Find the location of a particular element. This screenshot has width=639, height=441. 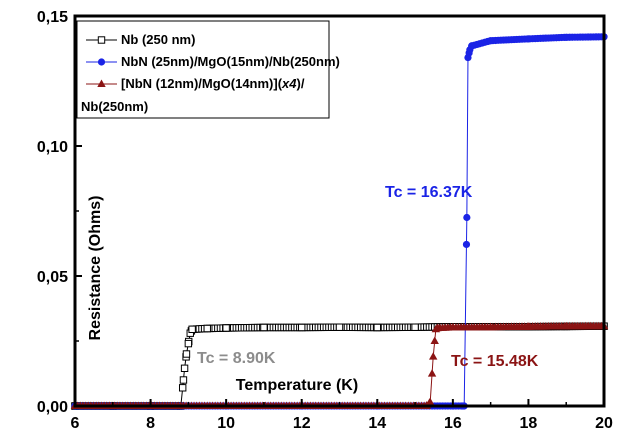

legend-box is located at coordinates (203, 69).